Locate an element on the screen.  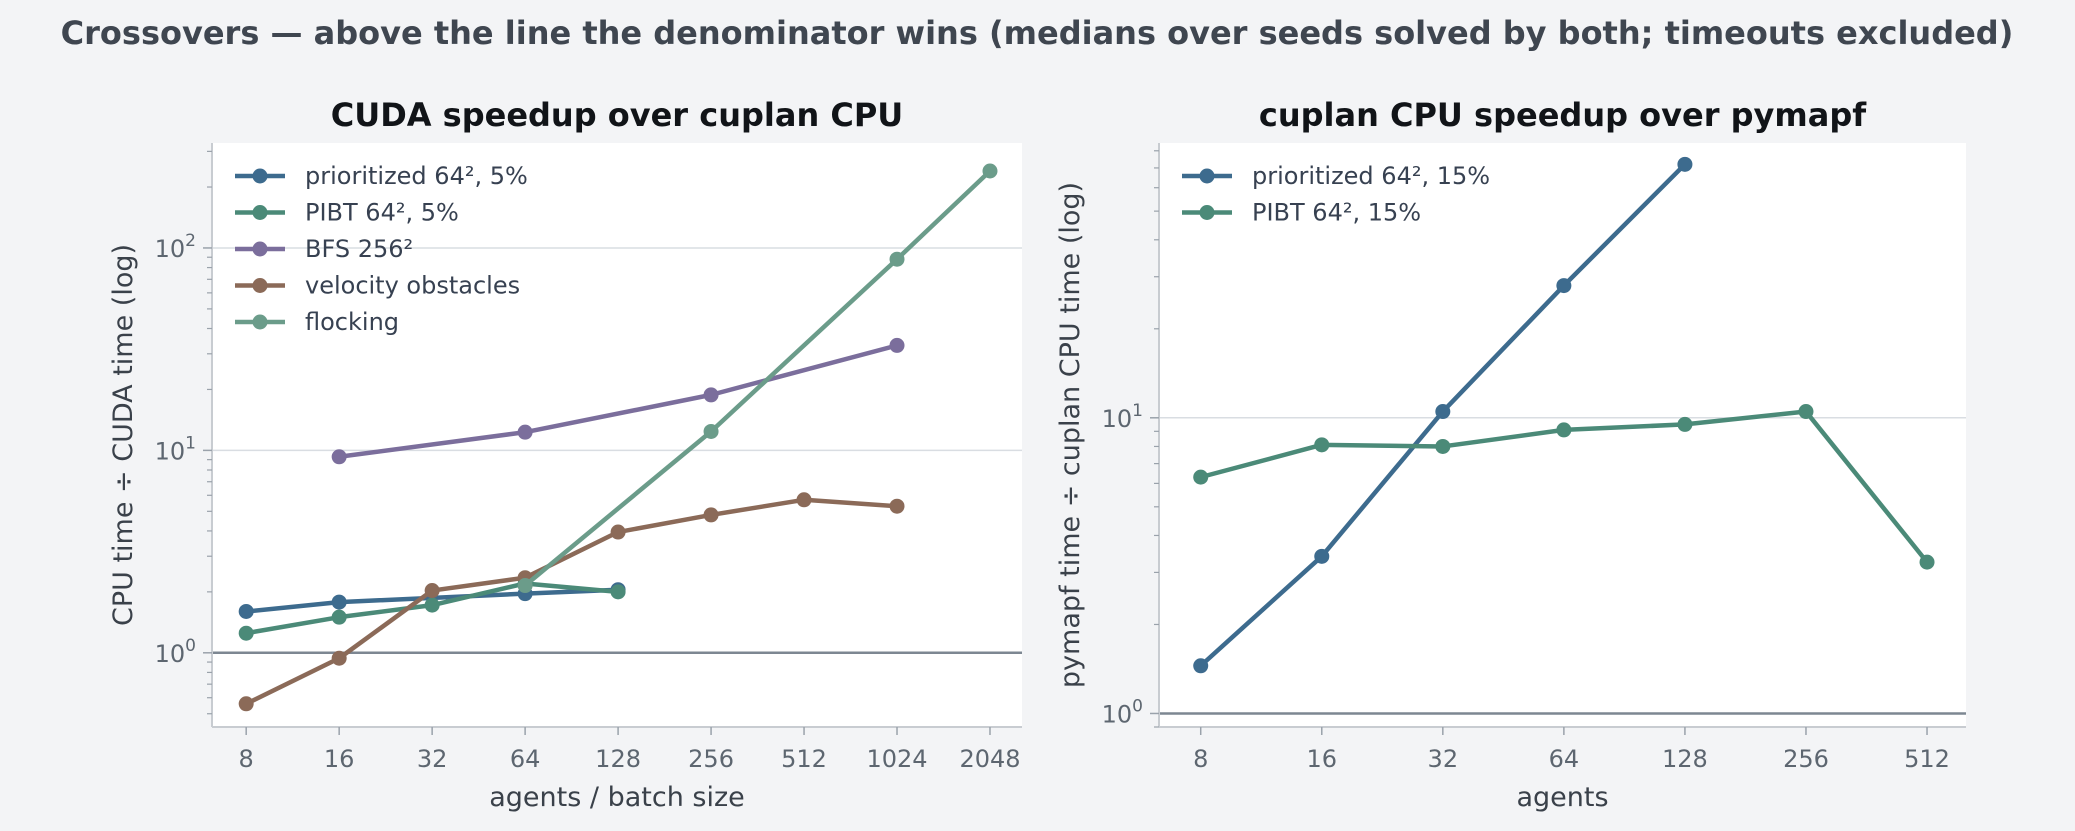
y-axis-label: CPU time ÷ CUDA time (log) is located at coordinates (123, 435).